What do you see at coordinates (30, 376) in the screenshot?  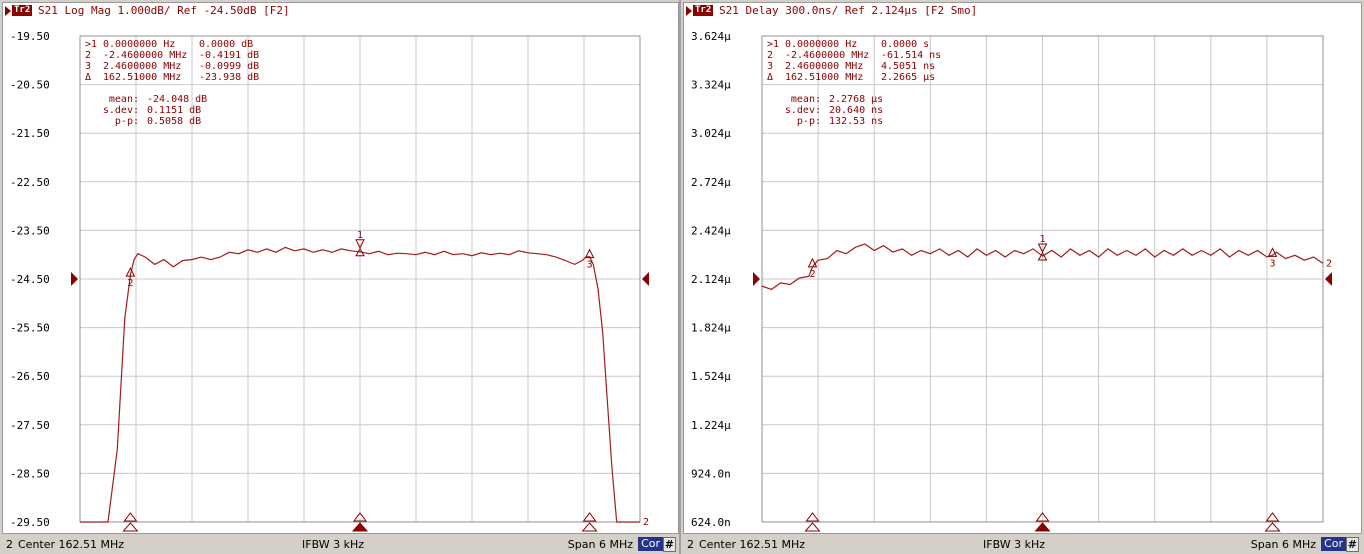 I see `y-tick-label: -26.50` at bounding box center [30, 376].